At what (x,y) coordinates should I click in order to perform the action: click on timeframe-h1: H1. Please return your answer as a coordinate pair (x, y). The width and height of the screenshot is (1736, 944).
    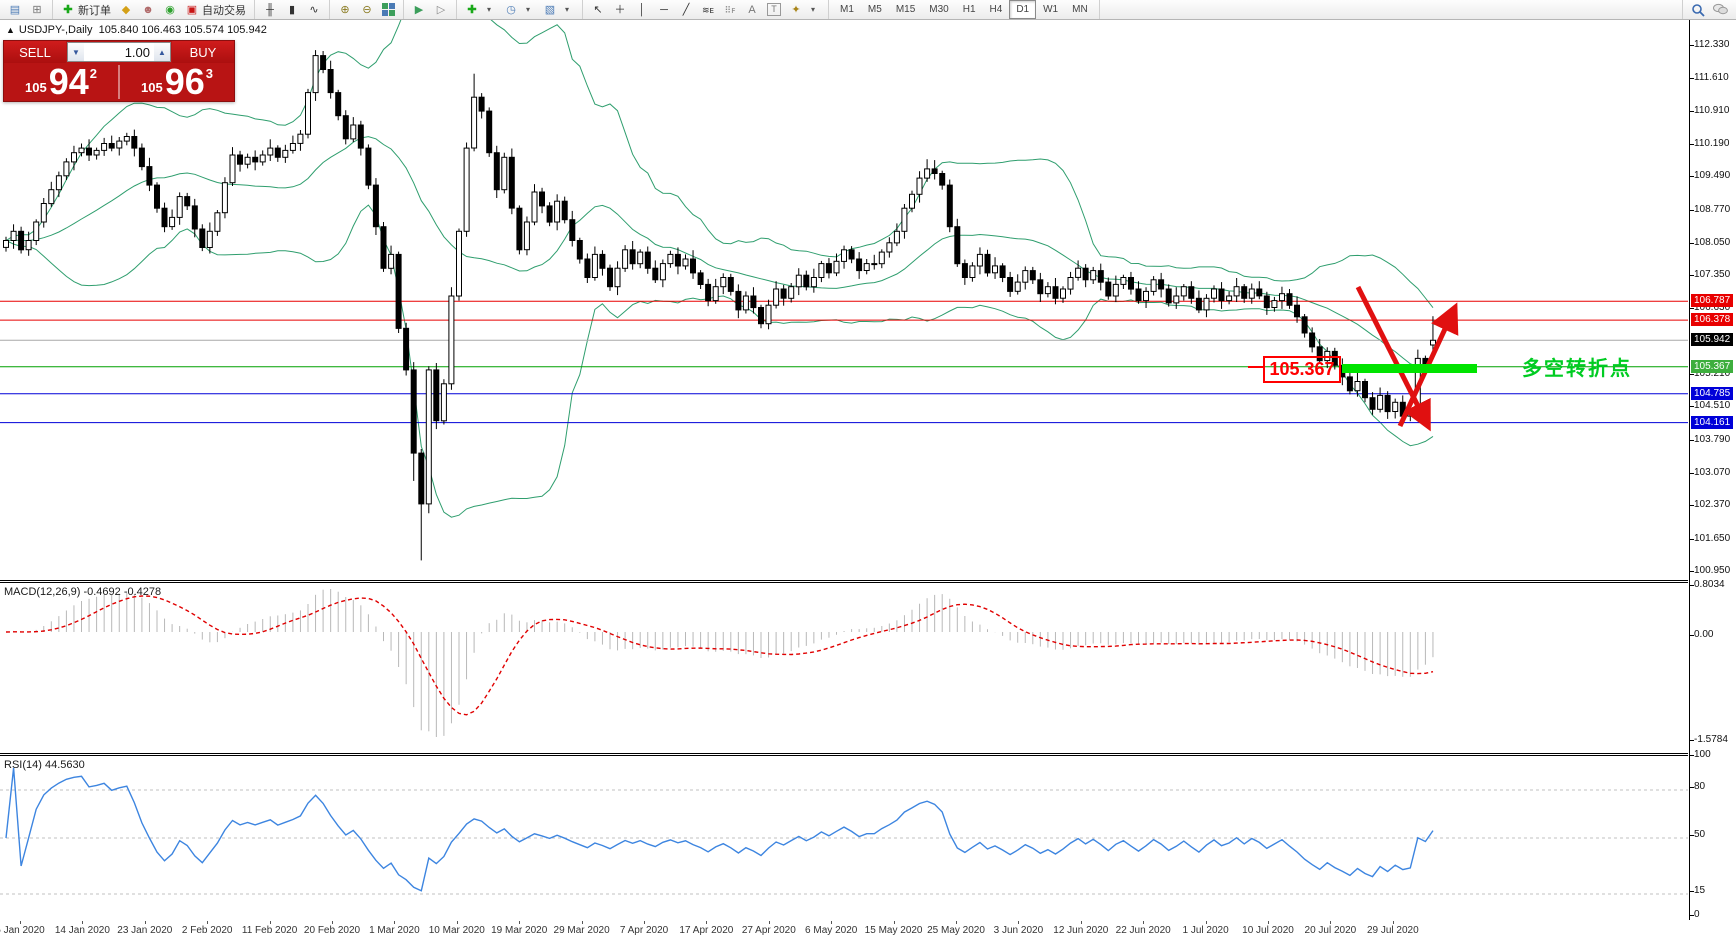
    Looking at the image, I should click on (969, 9).